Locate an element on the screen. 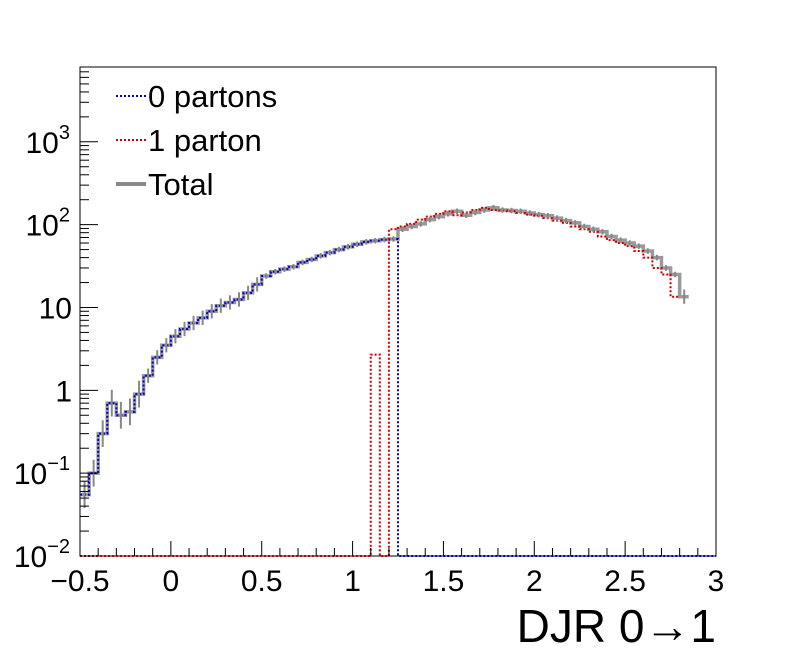  x-tick-label: 3 is located at coordinates (716, 581).